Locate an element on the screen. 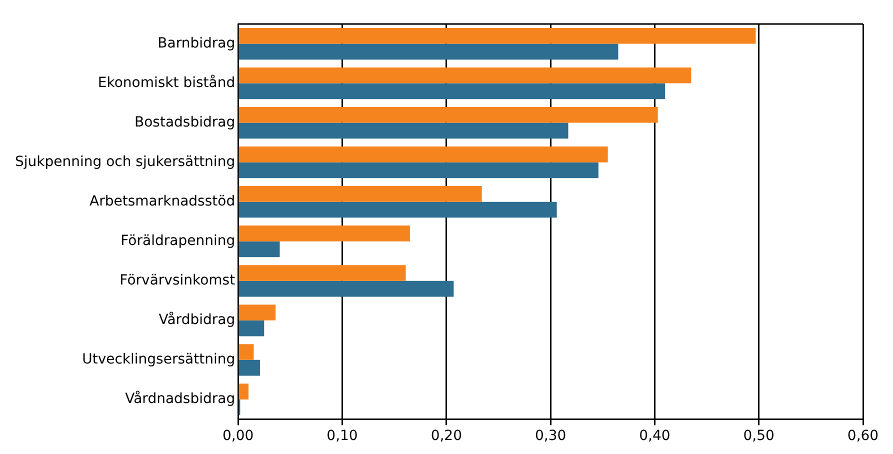 The width and height of the screenshot is (893, 454). y-tick-label: Arbetsmarknadsstöd is located at coordinates (163, 201).